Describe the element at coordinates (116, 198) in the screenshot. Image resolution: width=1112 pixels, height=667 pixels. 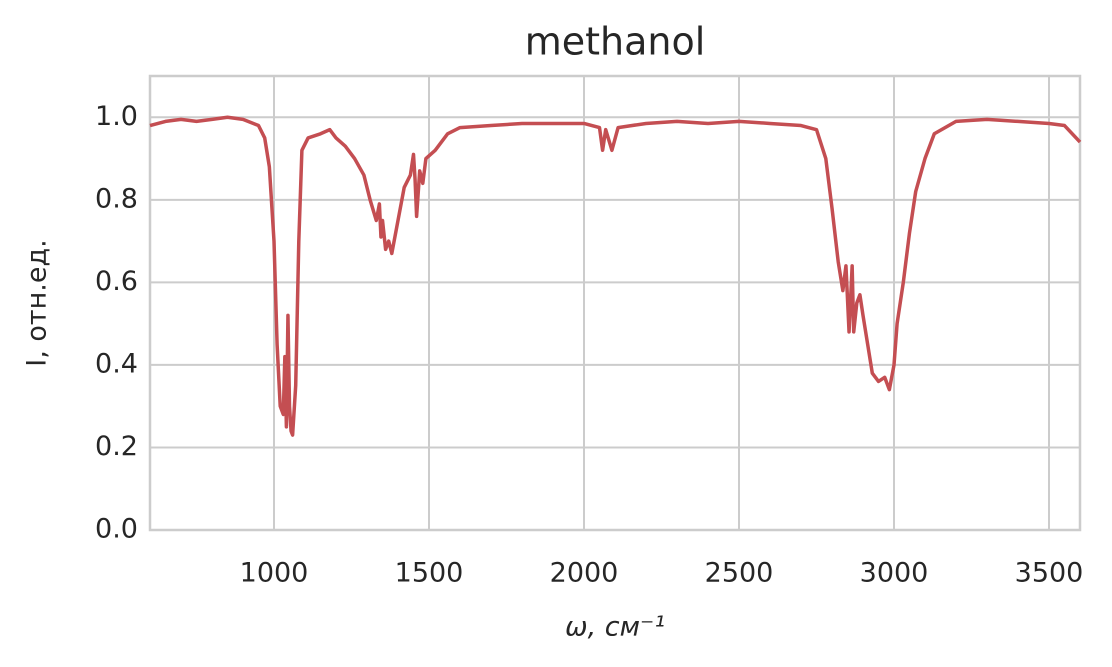
I see `y-tick-label: 0.8` at that location.